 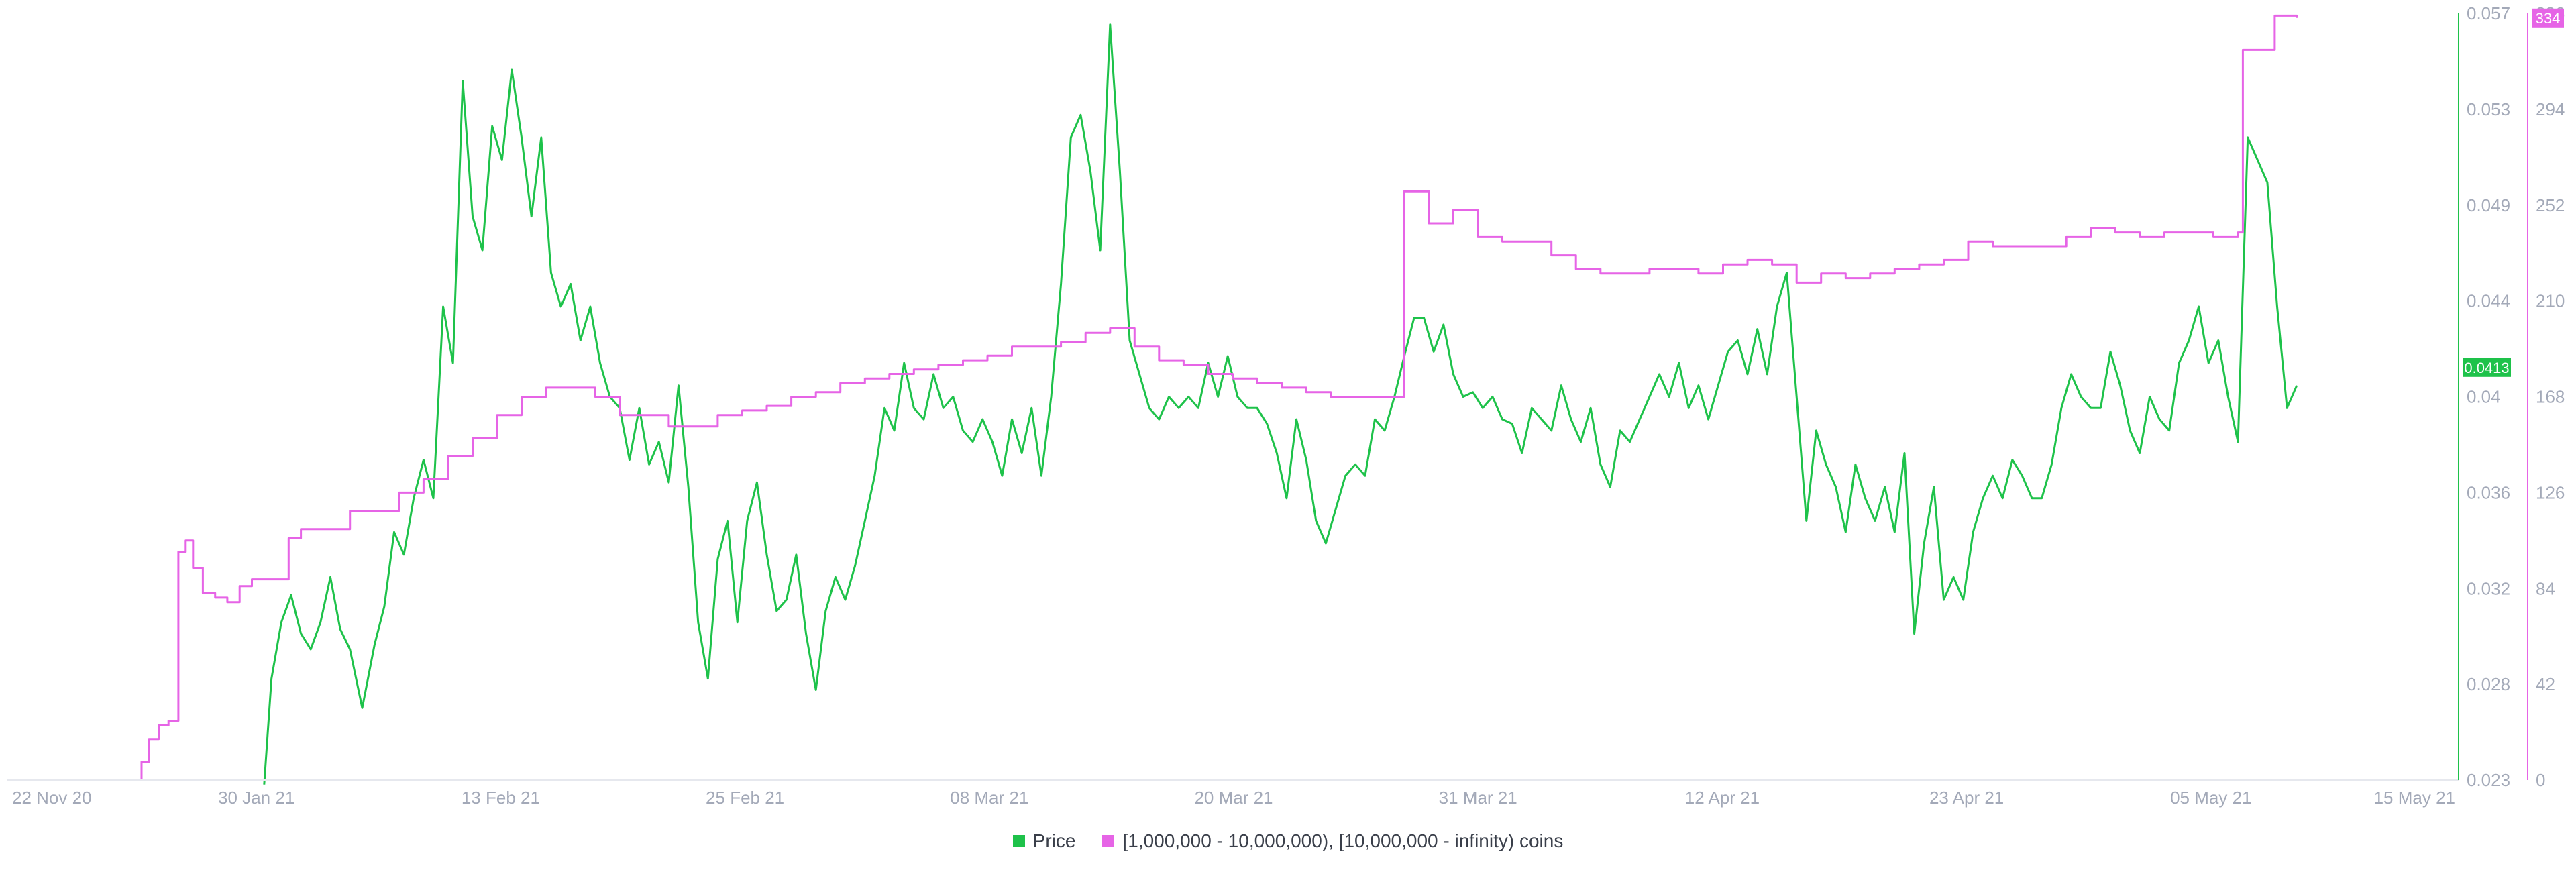 What do you see at coordinates (2550, 205) in the screenshot?
I see `holders-tick-label: 252` at bounding box center [2550, 205].